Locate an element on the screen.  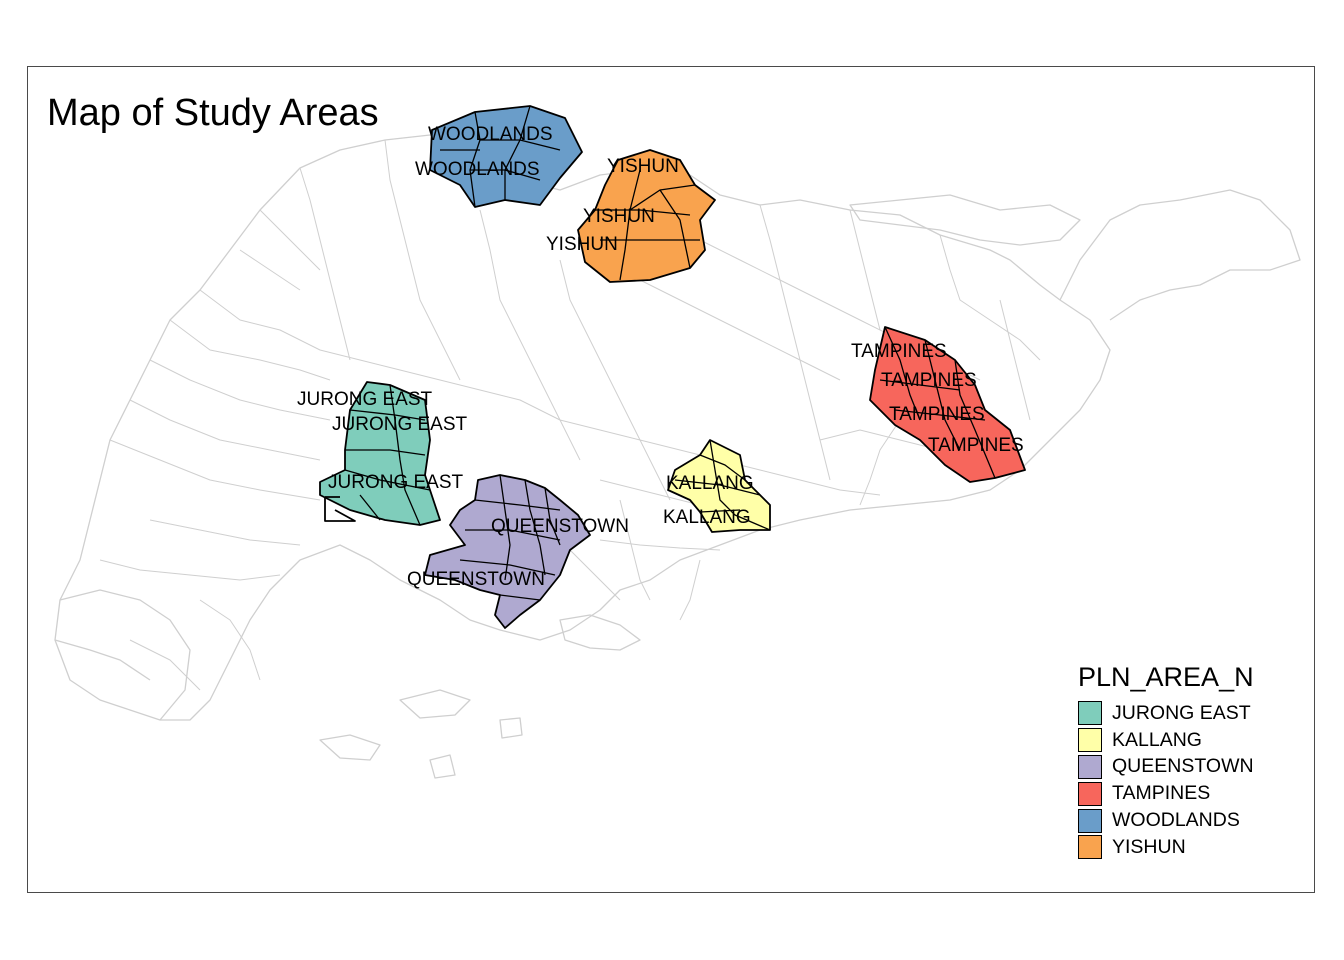
label-yishun-3: YISHUN is located at coordinates (582, 244).